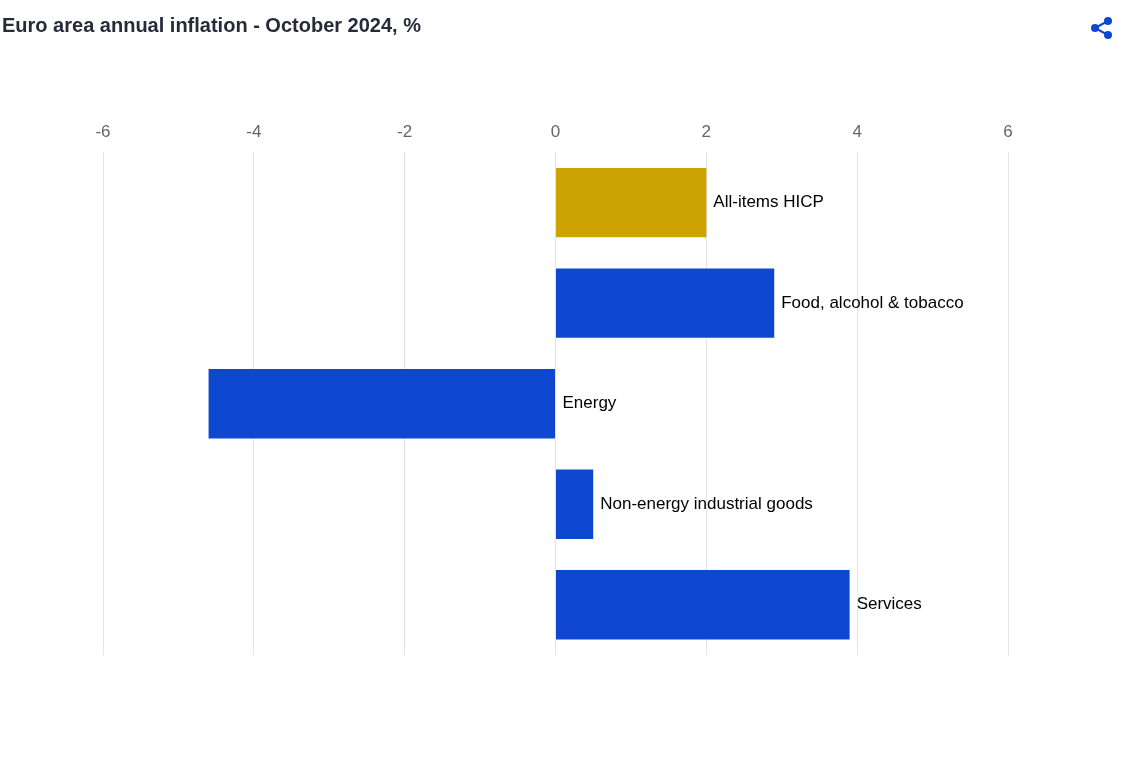  I want to click on y-tick-label: Food, alcohol & tobacco, so click(872, 302).